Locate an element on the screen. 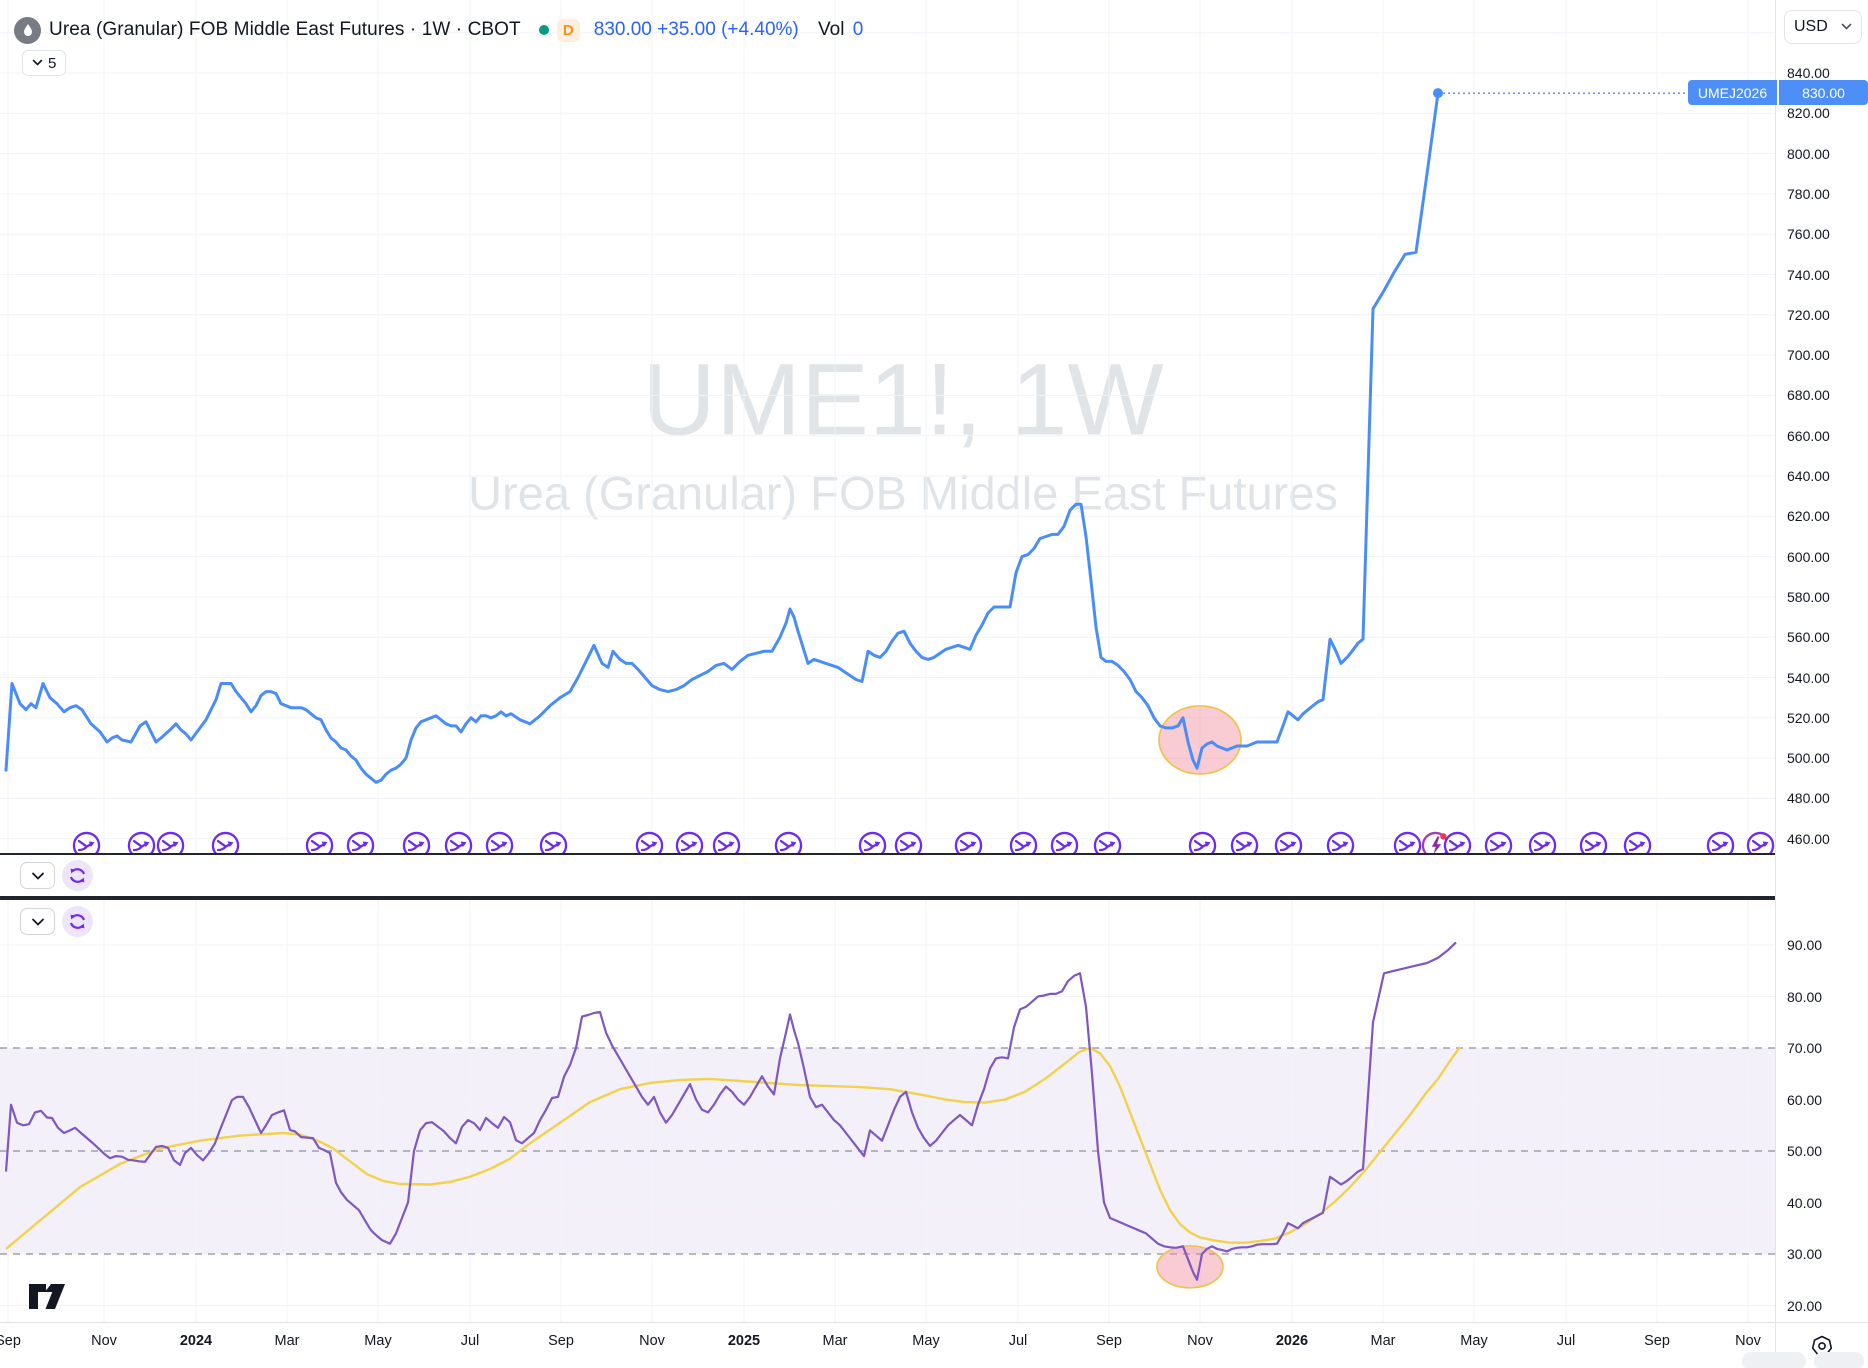 This screenshot has width=1868, height=1368. indicator-tick-label: 30.00 is located at coordinates (1805, 1254).